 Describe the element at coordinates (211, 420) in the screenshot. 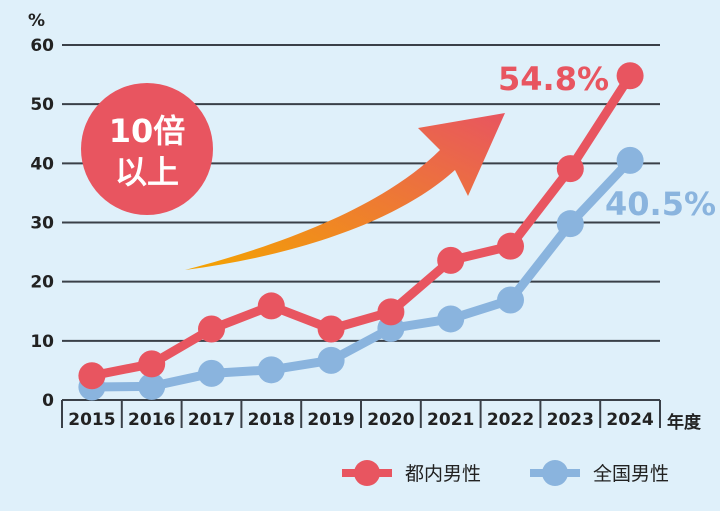

I see `x-tick-label: 2017` at that location.